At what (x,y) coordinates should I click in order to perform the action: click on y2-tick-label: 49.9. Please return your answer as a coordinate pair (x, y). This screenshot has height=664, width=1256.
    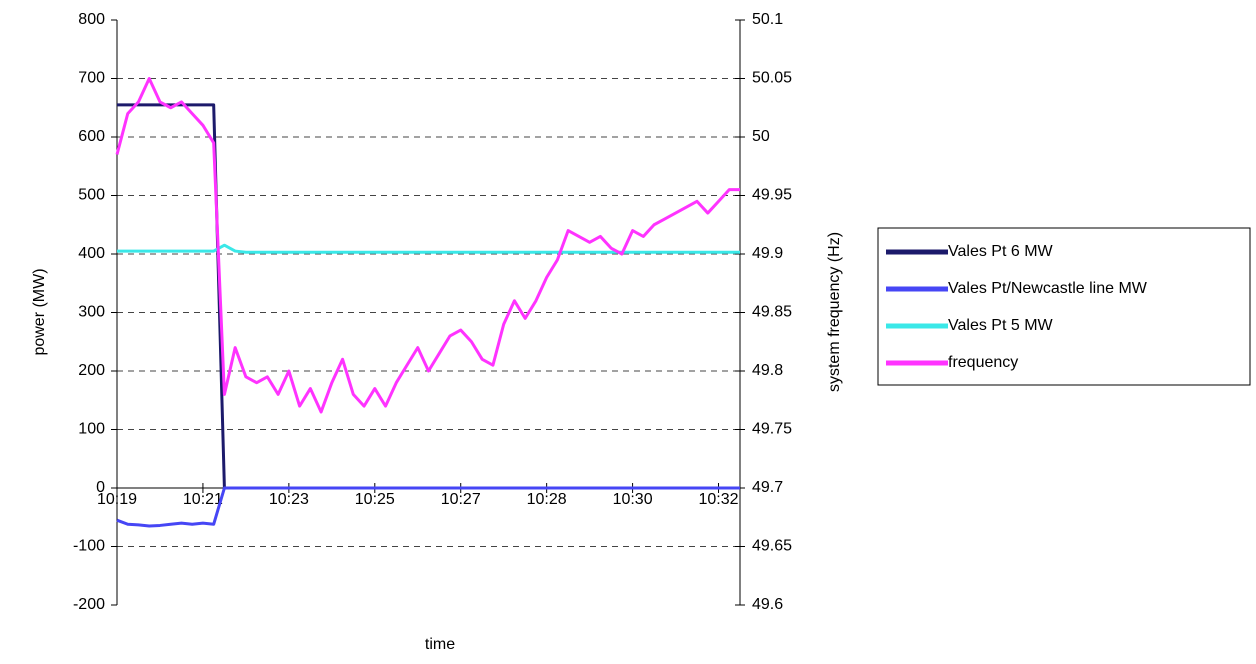
    Looking at the image, I should click on (767, 253).